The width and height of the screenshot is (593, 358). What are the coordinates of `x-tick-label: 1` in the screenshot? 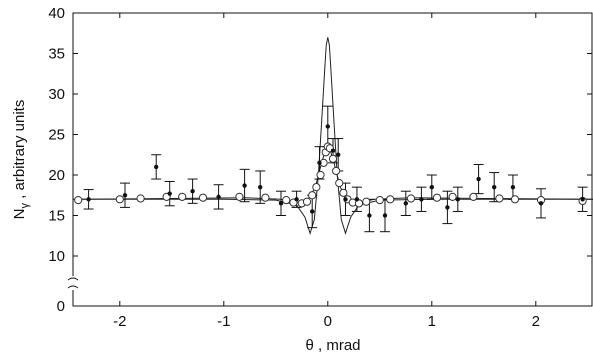 It's located at (432, 321).